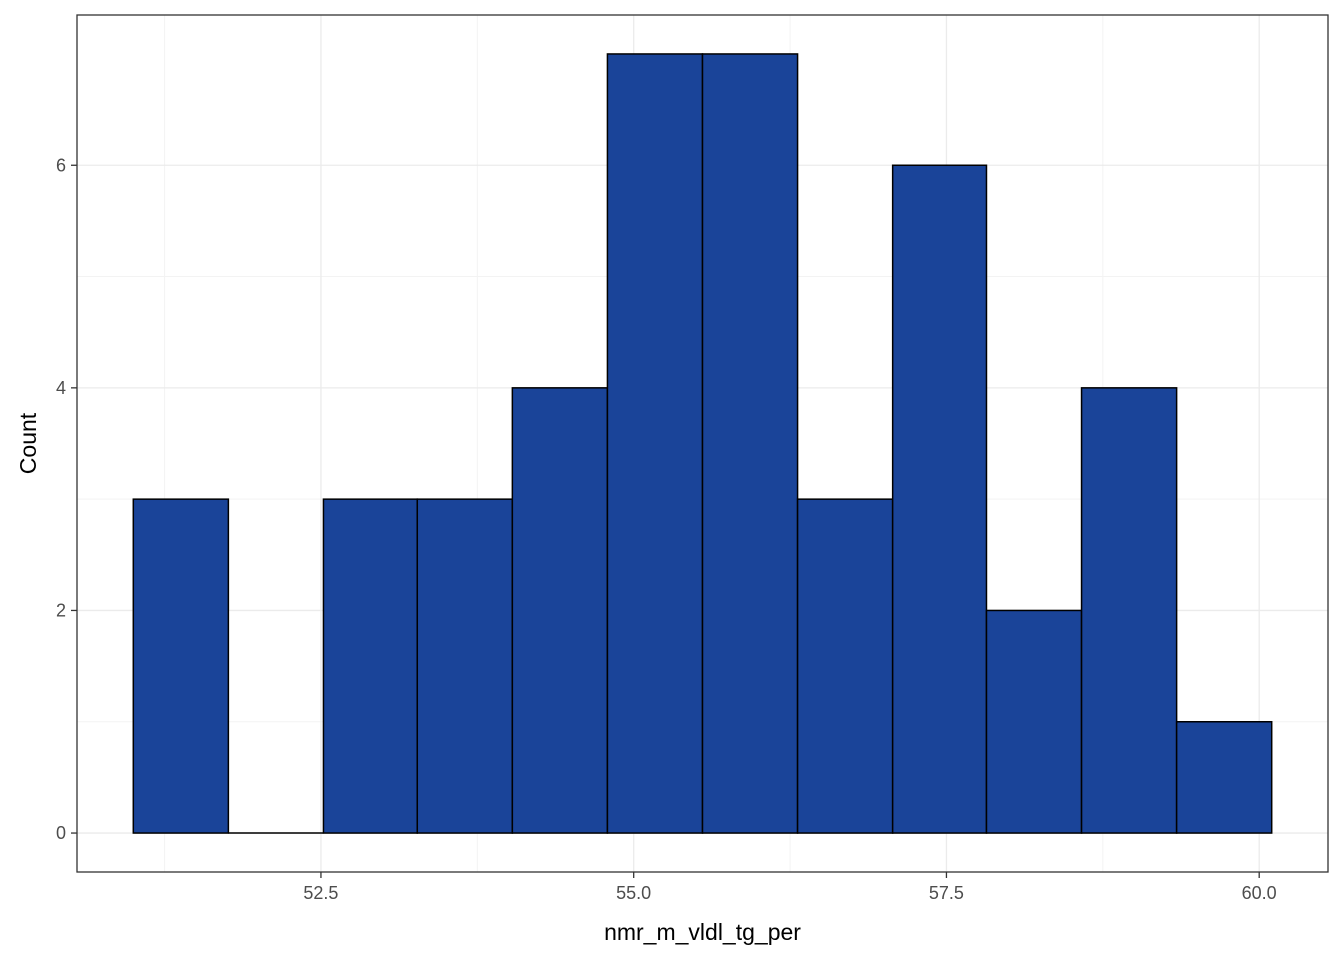  I want to click on x-tick-label: 57.5, so click(946, 893).